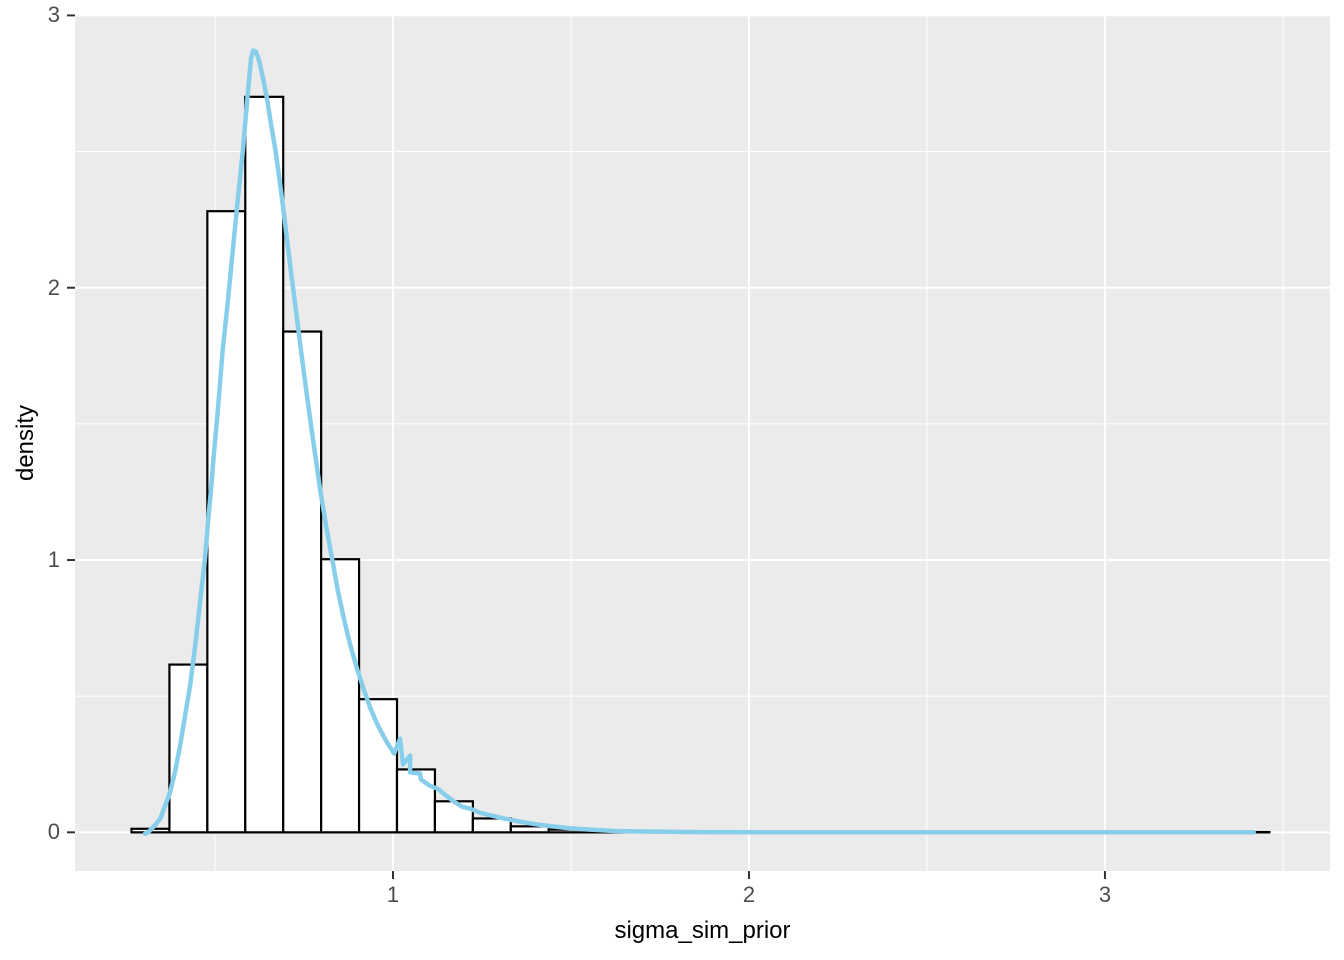  I want to click on y-tick-label: 2, so click(53, 287).